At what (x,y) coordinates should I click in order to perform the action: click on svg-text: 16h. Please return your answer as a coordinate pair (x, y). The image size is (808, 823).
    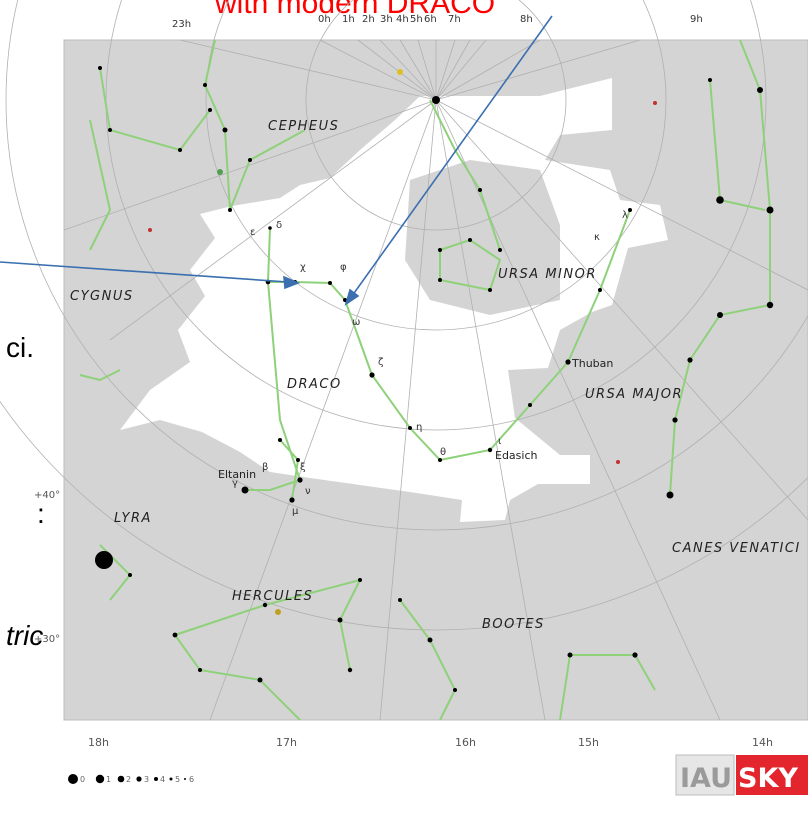
    Looking at the image, I should click on (465, 742).